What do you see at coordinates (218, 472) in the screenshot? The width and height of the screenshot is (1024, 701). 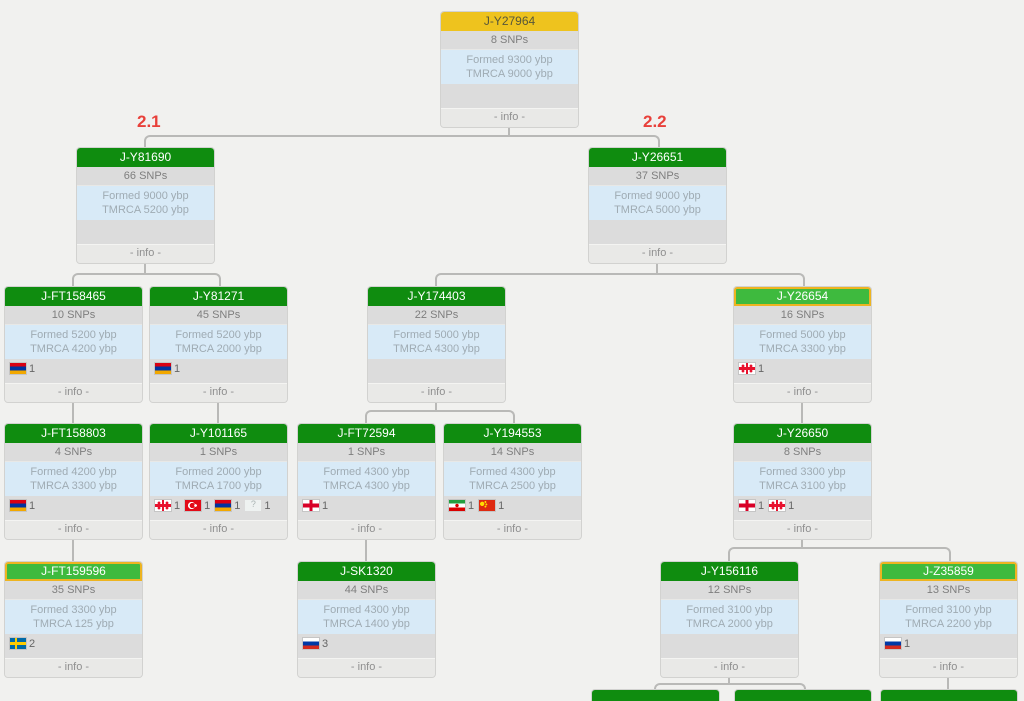 I see `formed-label: Formed 2000 ybp` at bounding box center [218, 472].